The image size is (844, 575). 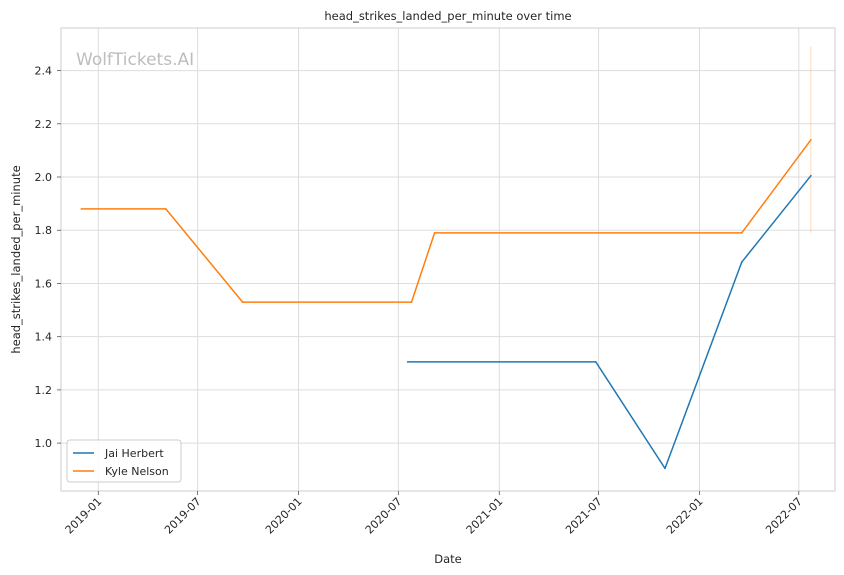 I want to click on y-tick-label: 1.6, so click(x=44, y=283).